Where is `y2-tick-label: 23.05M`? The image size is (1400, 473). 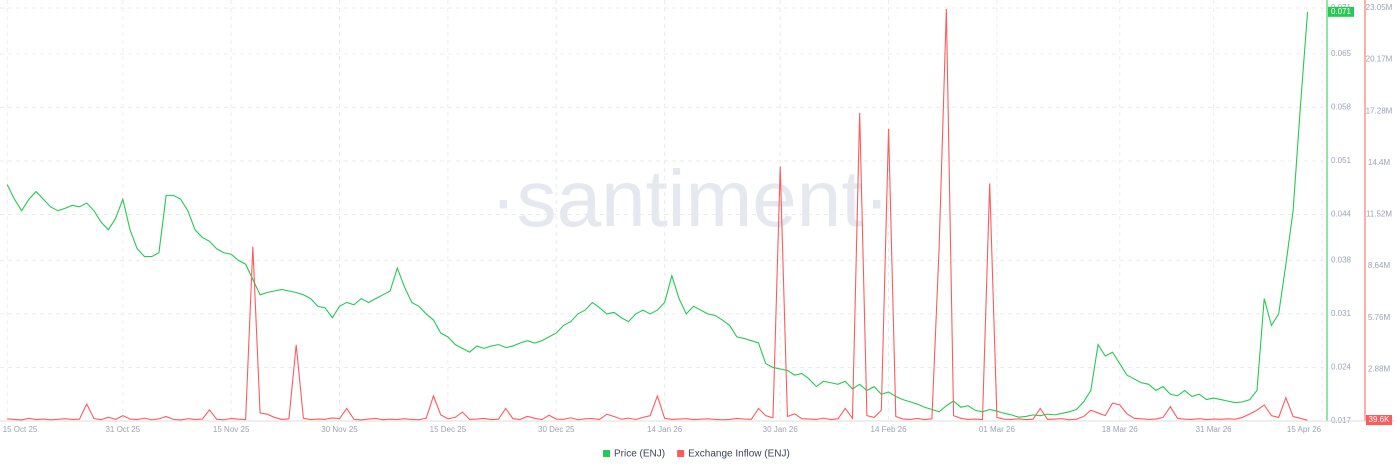
y2-tick-label: 23.05M is located at coordinates (1379, 7).